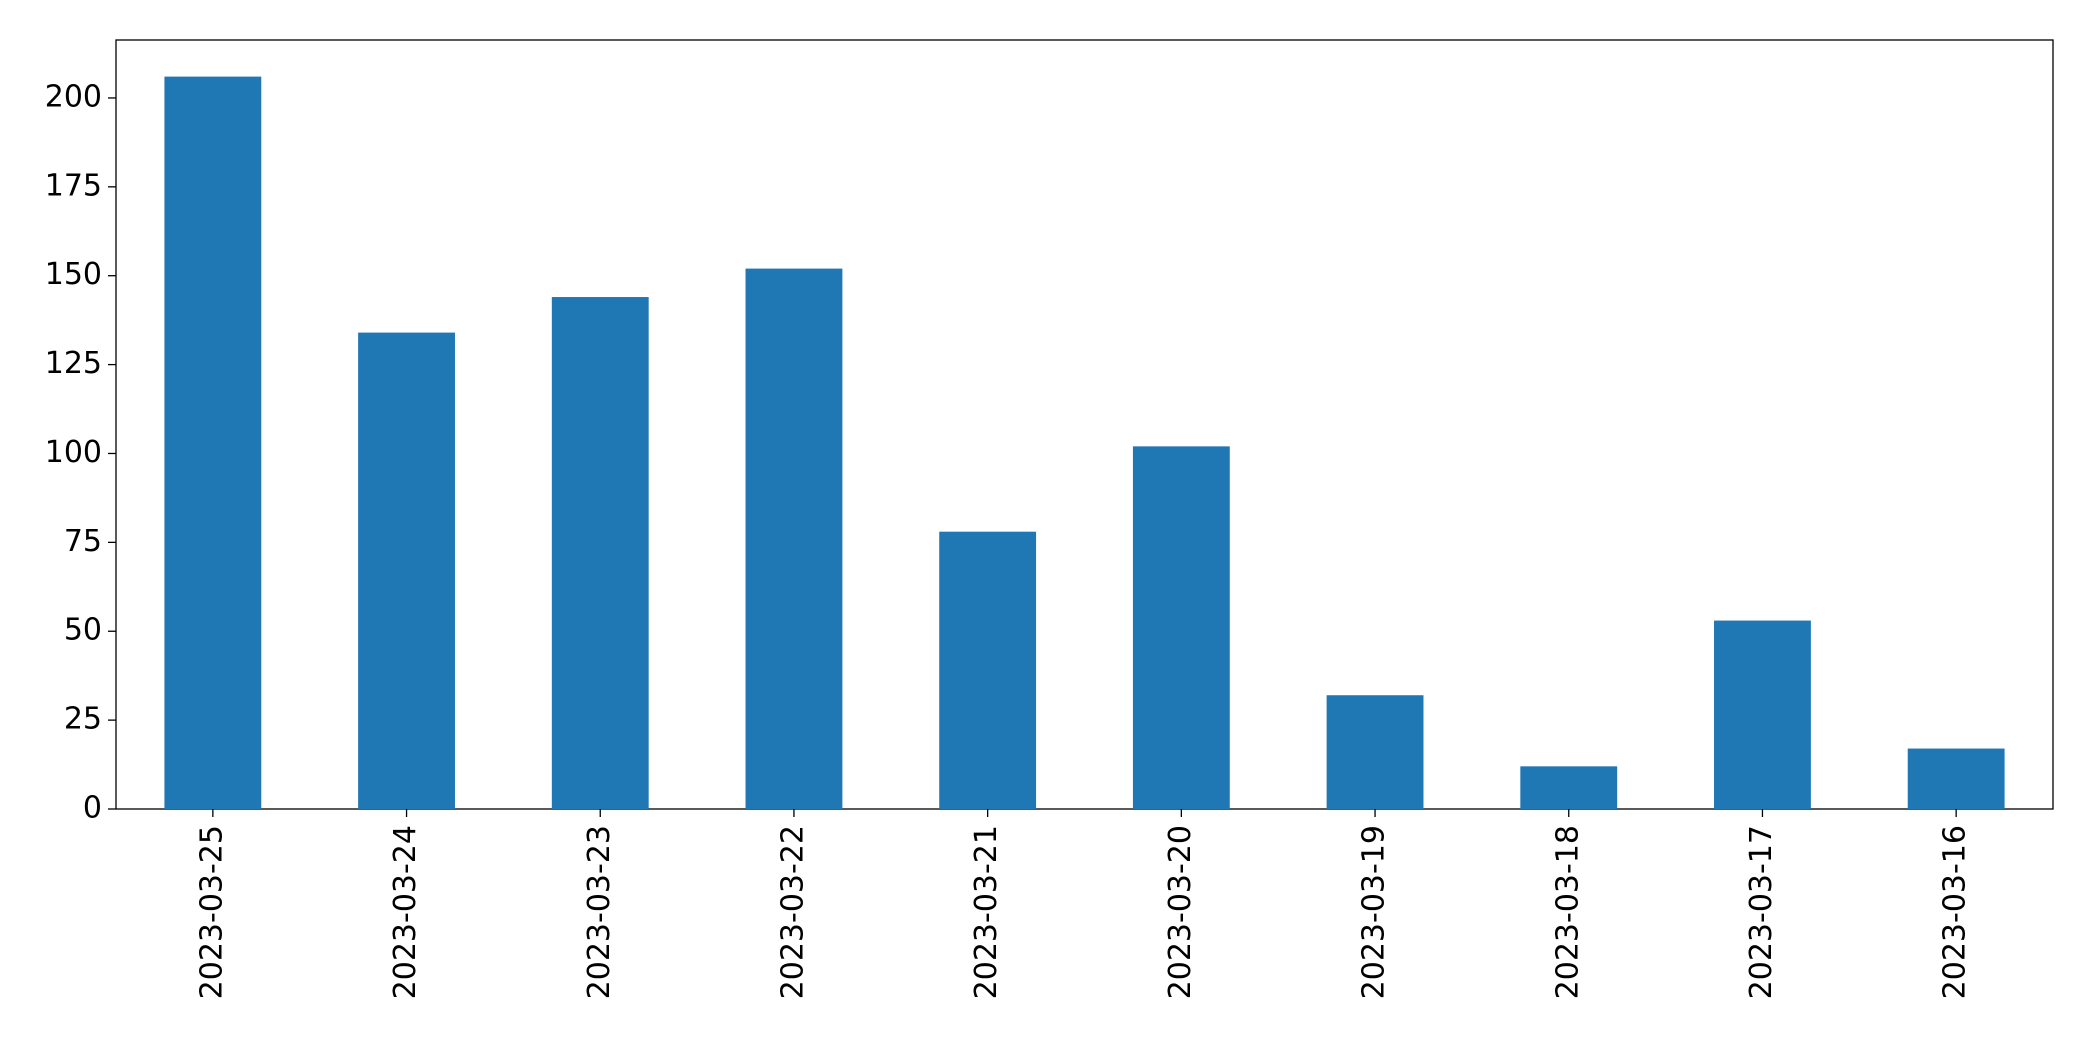 The width and height of the screenshot is (2093, 1061). Describe the element at coordinates (73, 363) in the screenshot. I see `y-tick-label: 125` at that location.